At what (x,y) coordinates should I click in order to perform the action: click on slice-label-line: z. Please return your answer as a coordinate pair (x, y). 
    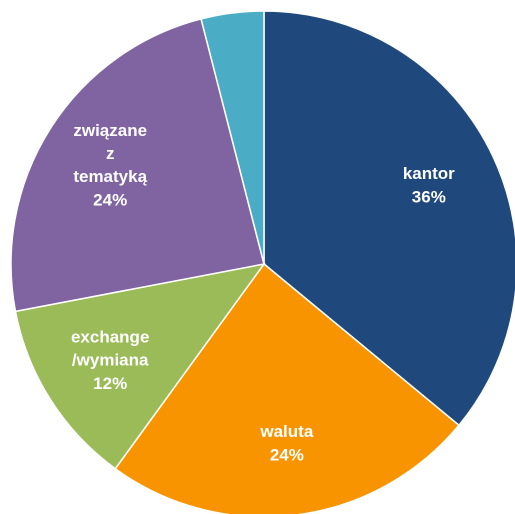
    Looking at the image, I should click on (110, 153).